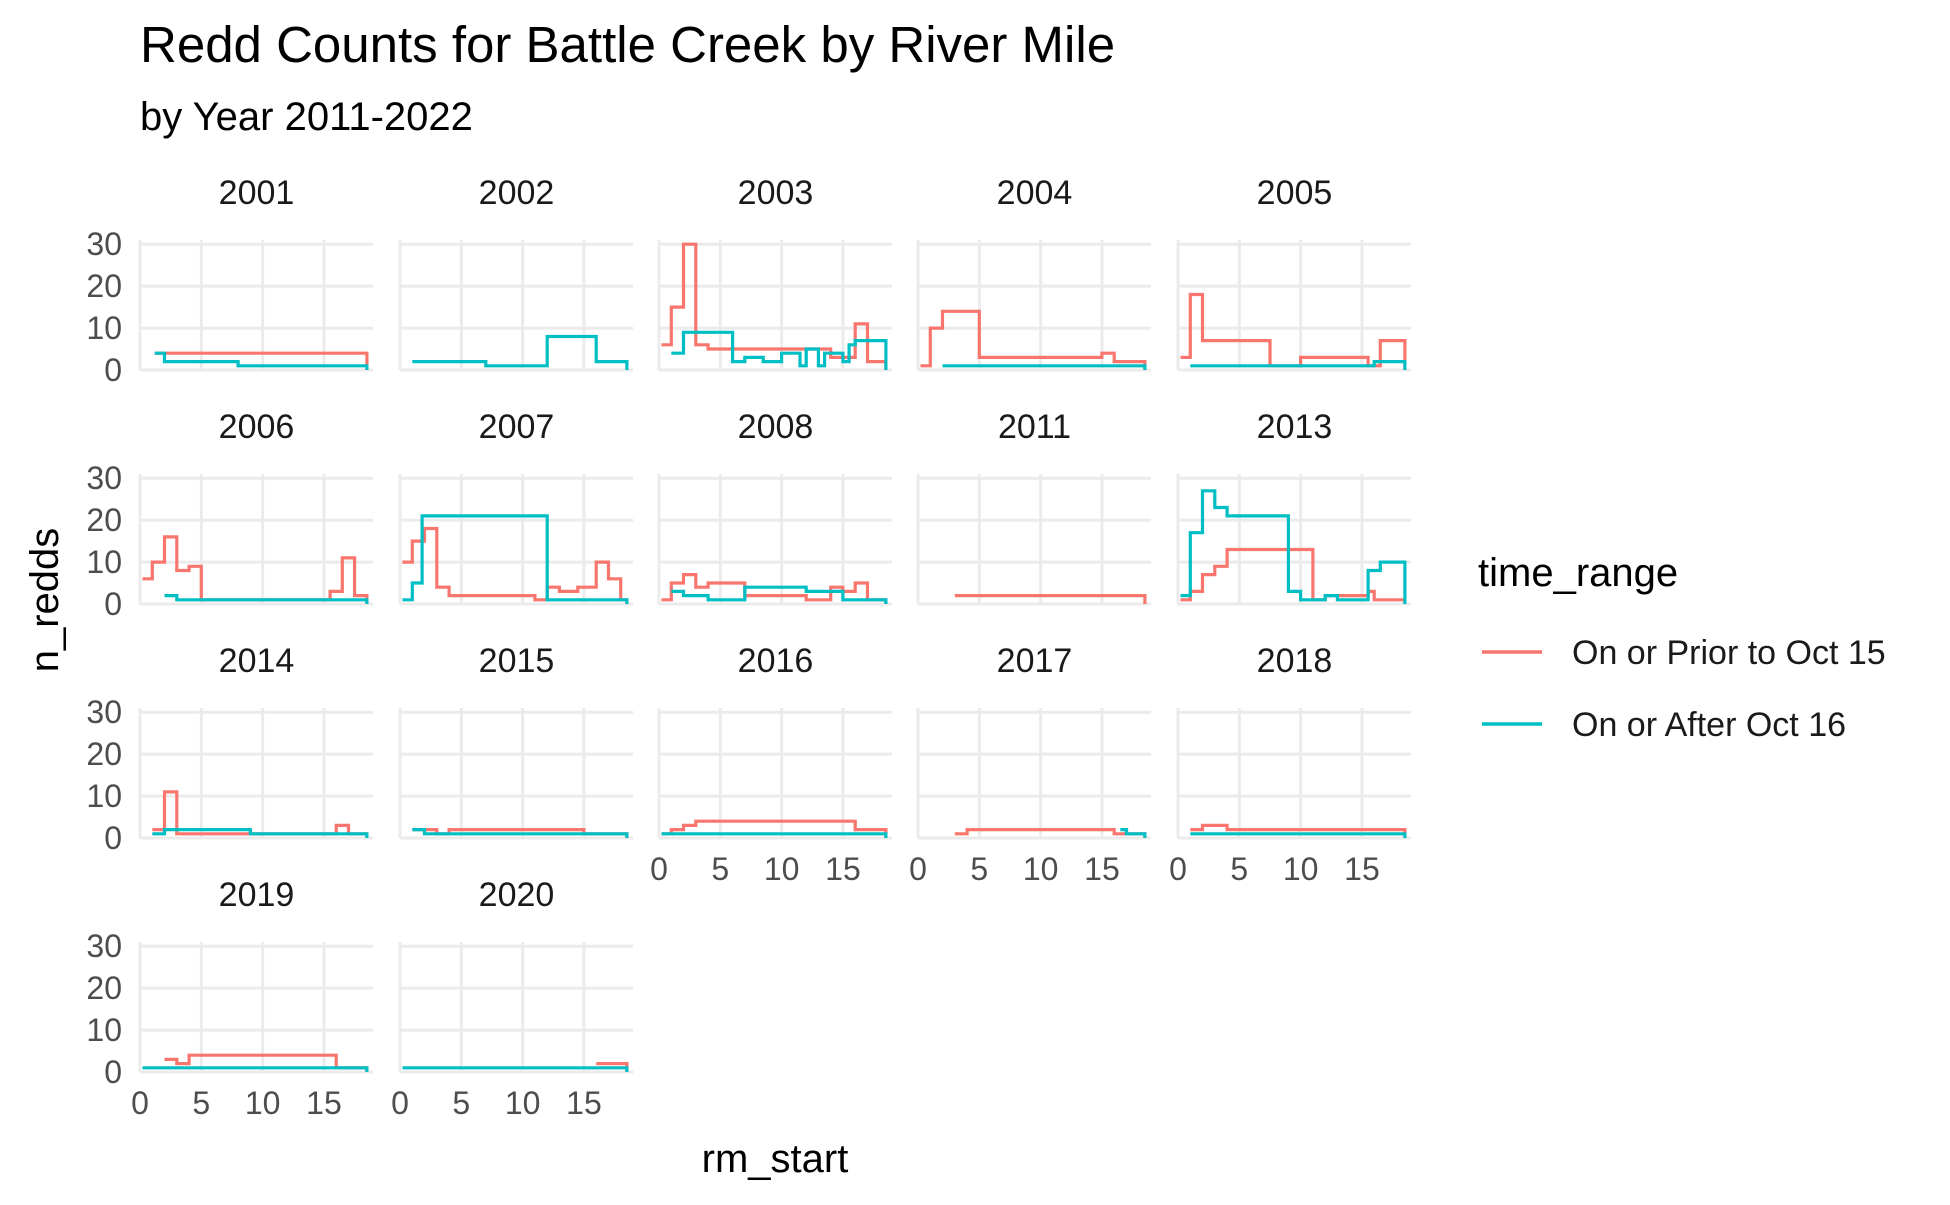  Describe the element at coordinates (306, 117) in the screenshot. I see `chart-subtitle: by Year 2011-2022` at that location.